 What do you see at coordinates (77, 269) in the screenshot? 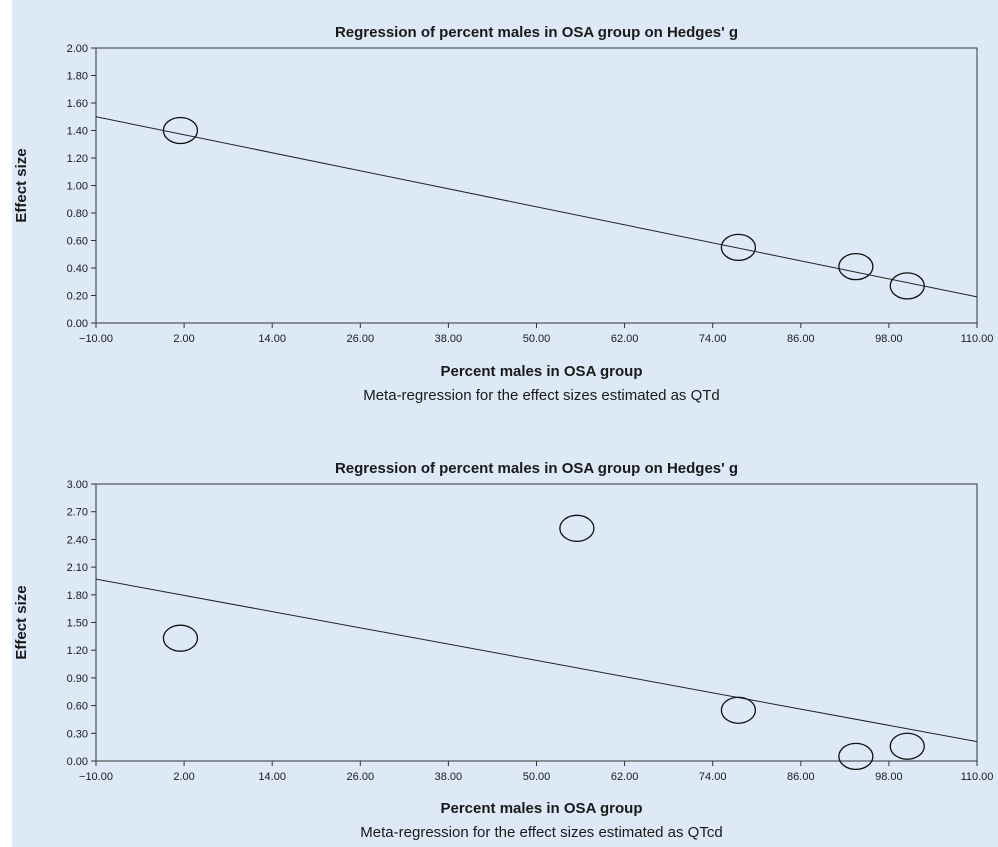
I see `y-tick-label: 0.40` at bounding box center [77, 269].